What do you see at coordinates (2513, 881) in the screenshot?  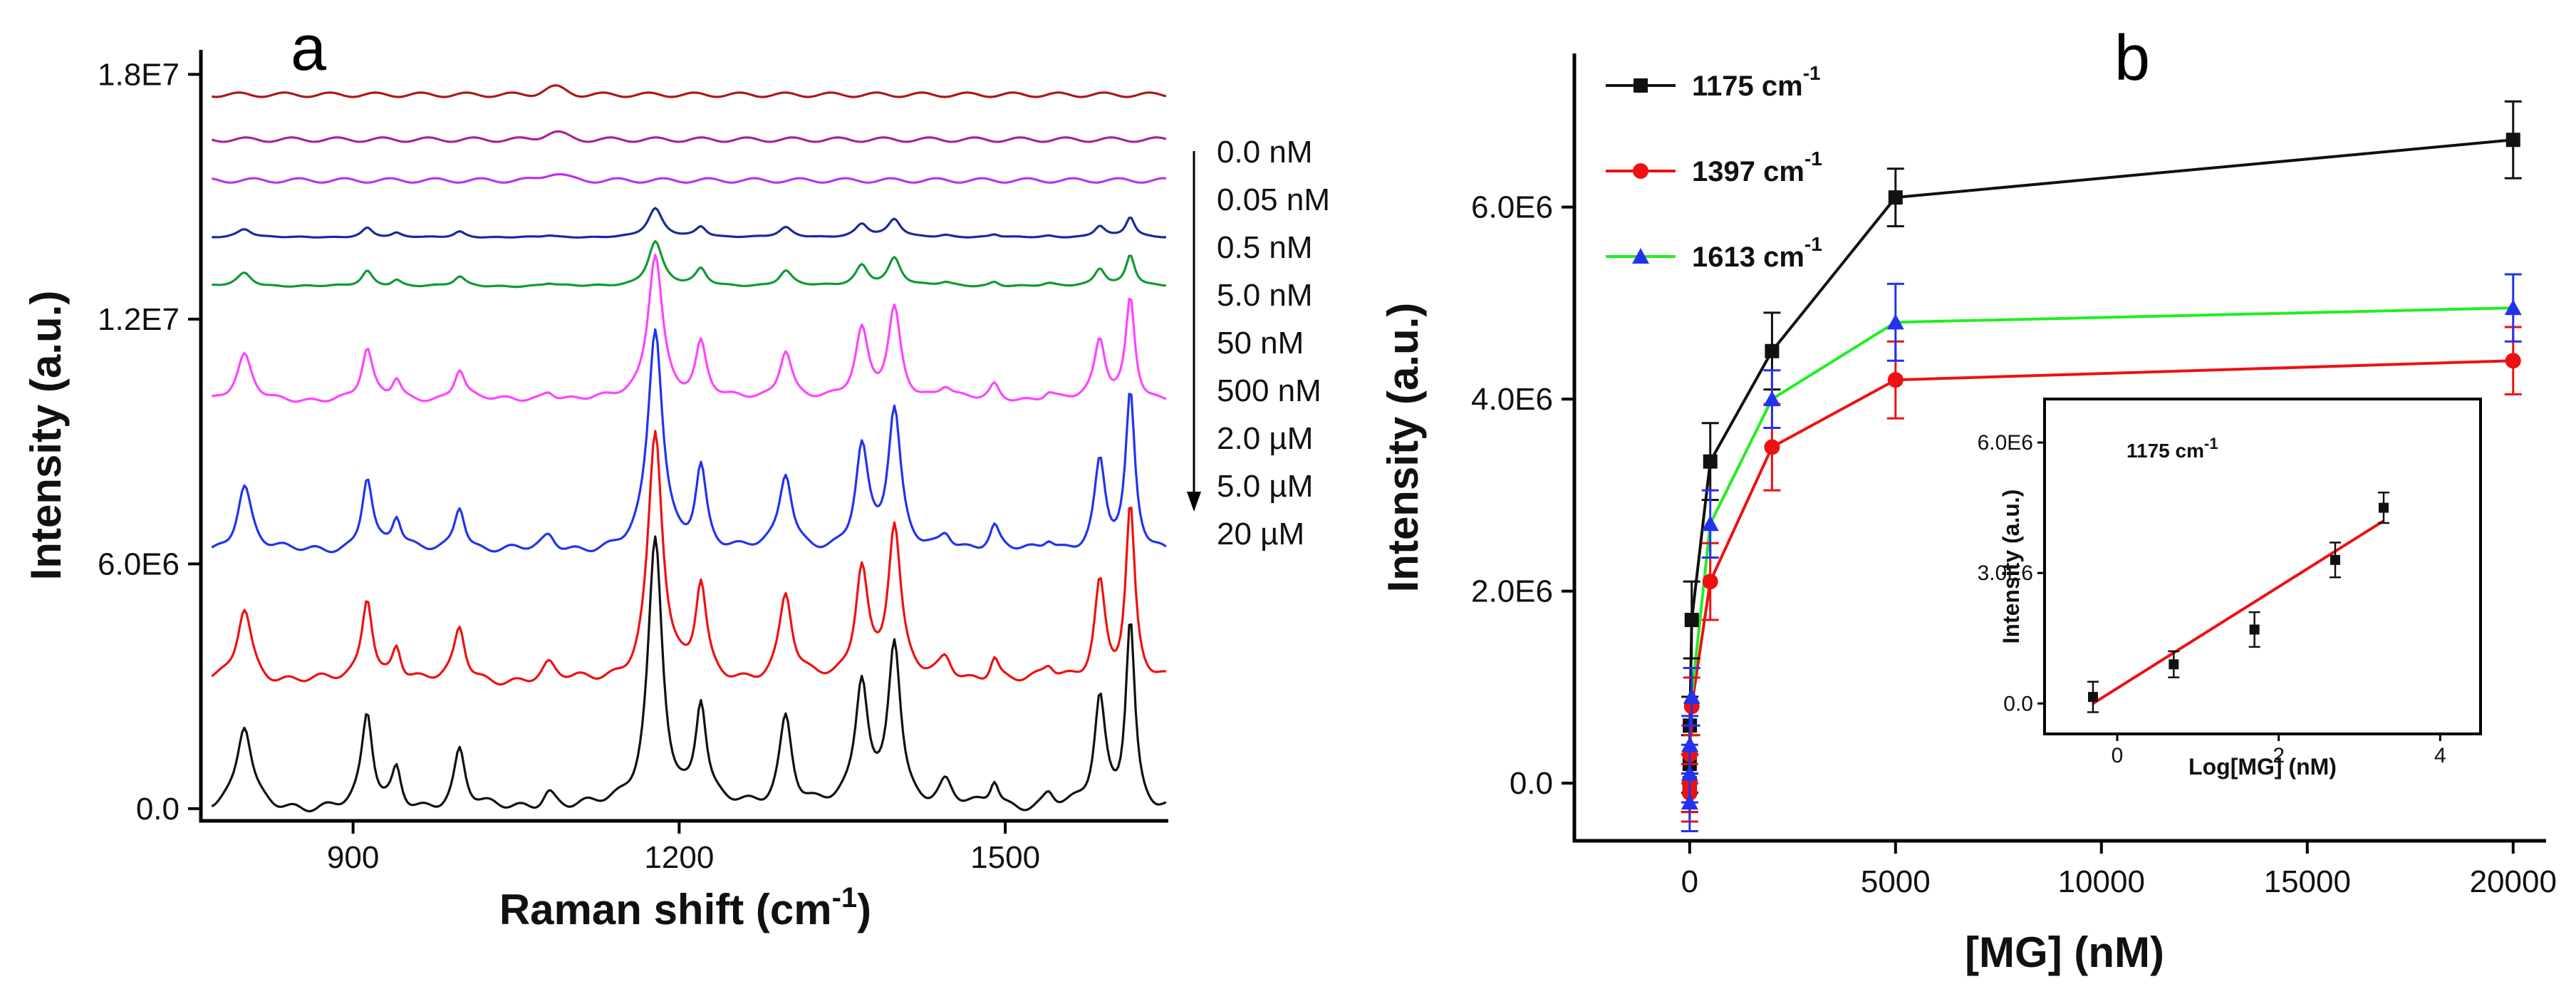 I see `panel-b-x-tick-label: 20000` at bounding box center [2513, 881].